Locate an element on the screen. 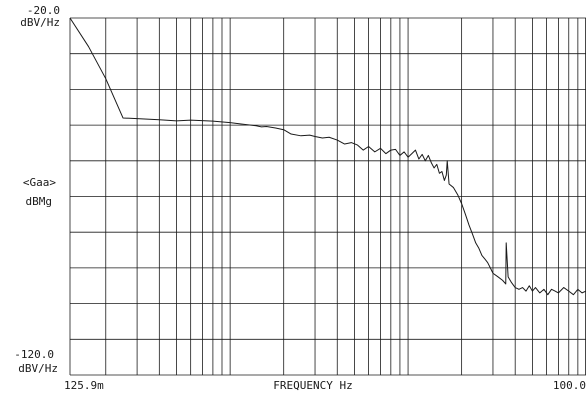  x-left-tick-label: 125.9m is located at coordinates (84, 385).